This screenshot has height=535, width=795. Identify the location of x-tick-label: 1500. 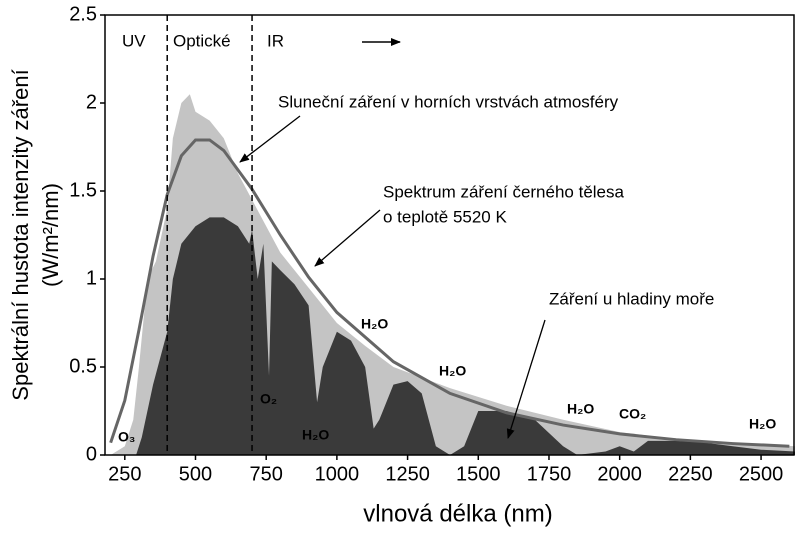
(478, 474).